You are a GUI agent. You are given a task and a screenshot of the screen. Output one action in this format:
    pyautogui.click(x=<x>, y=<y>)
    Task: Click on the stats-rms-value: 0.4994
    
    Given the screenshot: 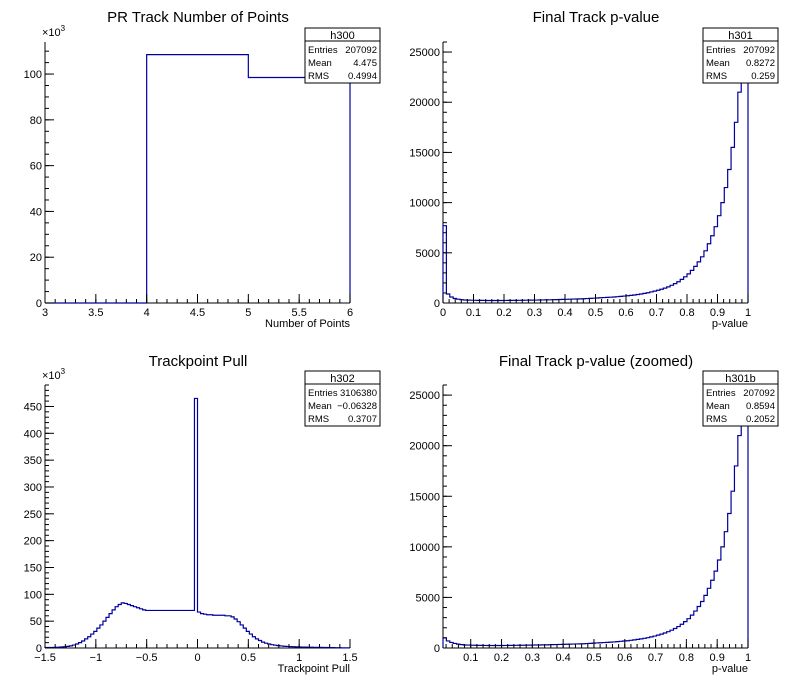 What is the action you would take?
    pyautogui.click(x=362, y=76)
    